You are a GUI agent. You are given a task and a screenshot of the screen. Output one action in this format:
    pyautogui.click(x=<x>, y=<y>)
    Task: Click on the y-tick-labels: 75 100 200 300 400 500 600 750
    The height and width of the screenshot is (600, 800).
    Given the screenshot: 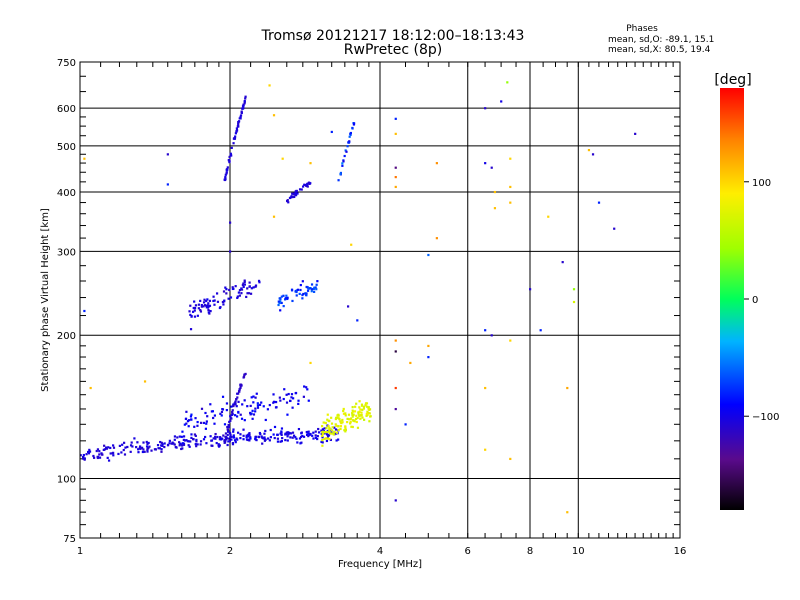 What is the action you would take?
    pyautogui.click(x=66, y=301)
    